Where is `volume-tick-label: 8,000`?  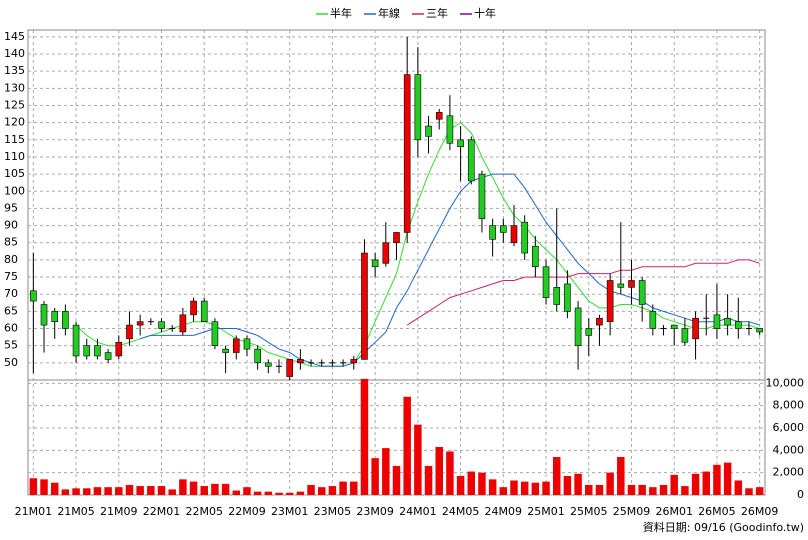 volume-tick-label: 8,000 is located at coordinates (789, 405).